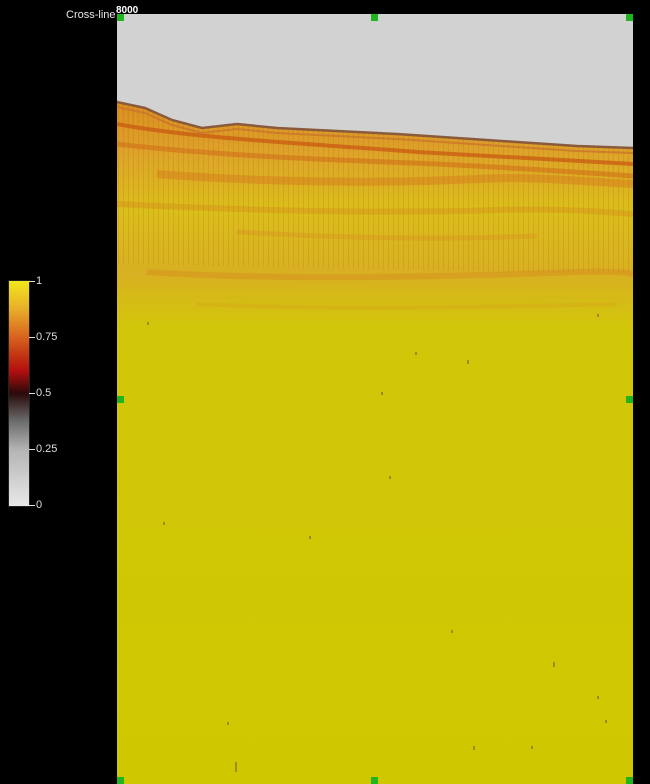 Image resolution: width=650 pixels, height=784 pixels. Describe the element at coordinates (120, 780) in the screenshot. I see `handle-bottom-left` at that location.